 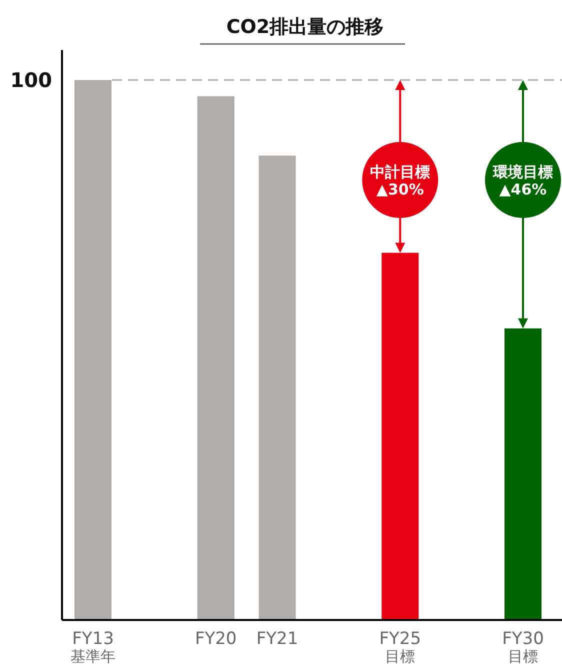 I want to click on x-tick-label: FY20, so click(x=215, y=639).